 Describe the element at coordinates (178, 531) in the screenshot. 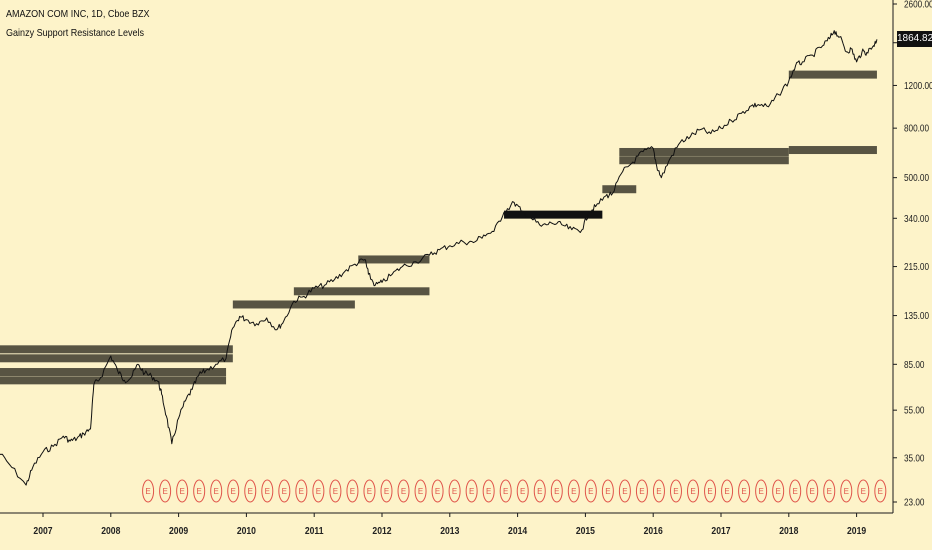

I see `x-tick-label: 2009` at that location.